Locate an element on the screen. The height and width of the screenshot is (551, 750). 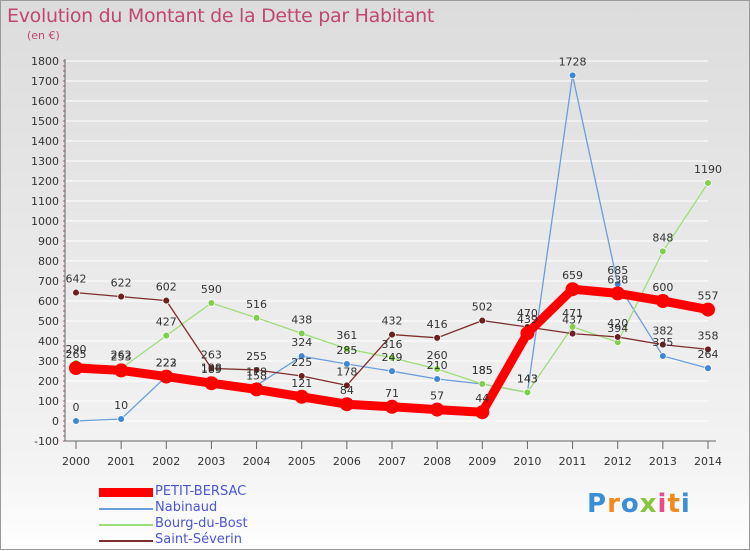
logo-letter: r is located at coordinates (614, 504).